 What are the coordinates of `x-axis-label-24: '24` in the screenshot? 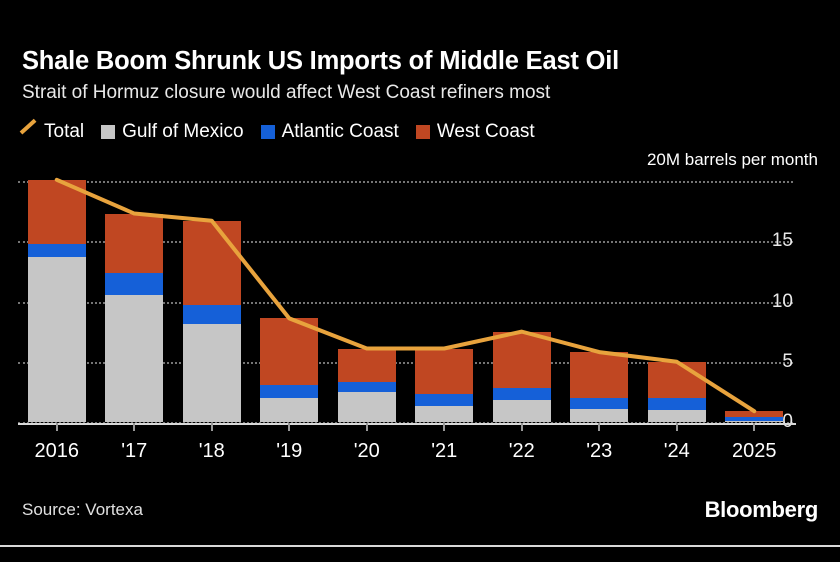 It's located at (676, 451).